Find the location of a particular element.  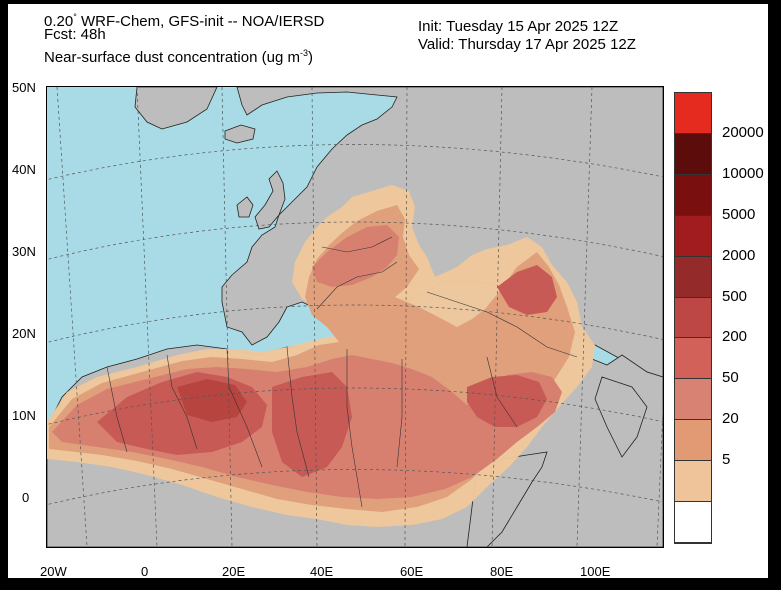

lat-label-20n: 20N is located at coordinates (24, 333).